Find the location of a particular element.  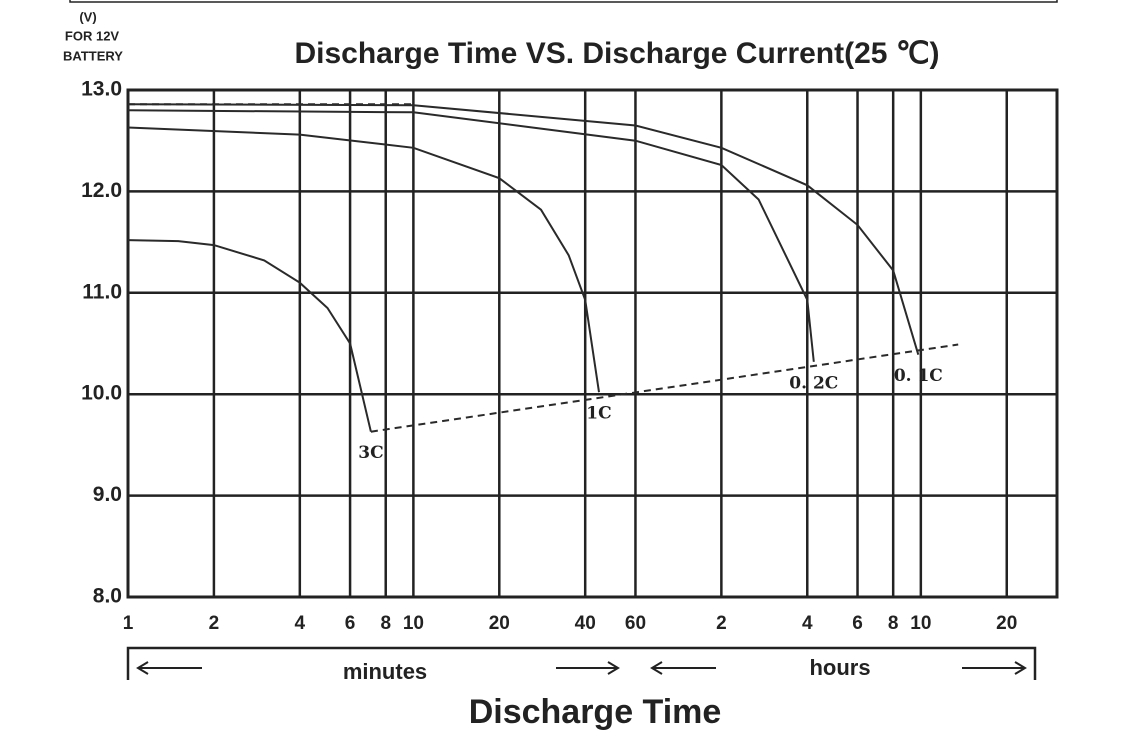

dashed-line is located at coordinates (664, 388).